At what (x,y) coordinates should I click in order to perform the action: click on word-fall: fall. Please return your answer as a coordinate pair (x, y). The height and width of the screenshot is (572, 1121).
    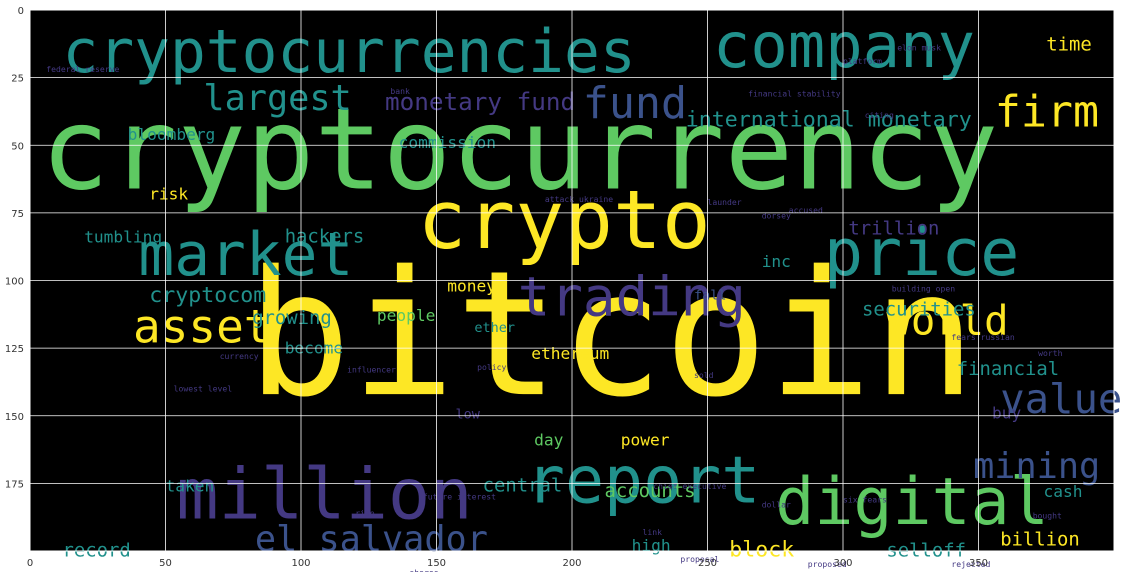
    Looking at the image, I should click on (710, 295).